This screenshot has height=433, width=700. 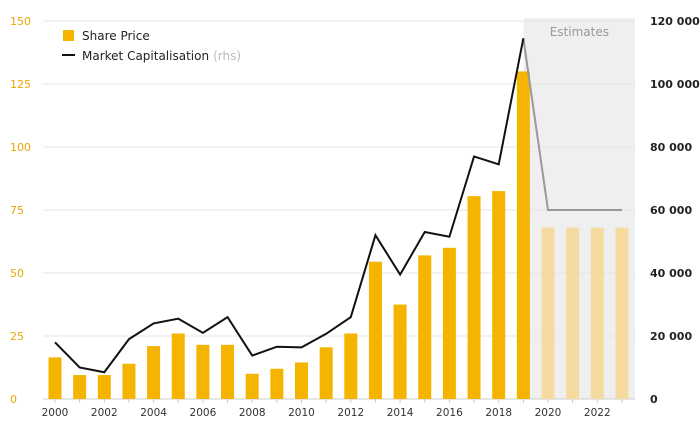 I want to click on right-tick-label: 20 000, so click(x=671, y=336).